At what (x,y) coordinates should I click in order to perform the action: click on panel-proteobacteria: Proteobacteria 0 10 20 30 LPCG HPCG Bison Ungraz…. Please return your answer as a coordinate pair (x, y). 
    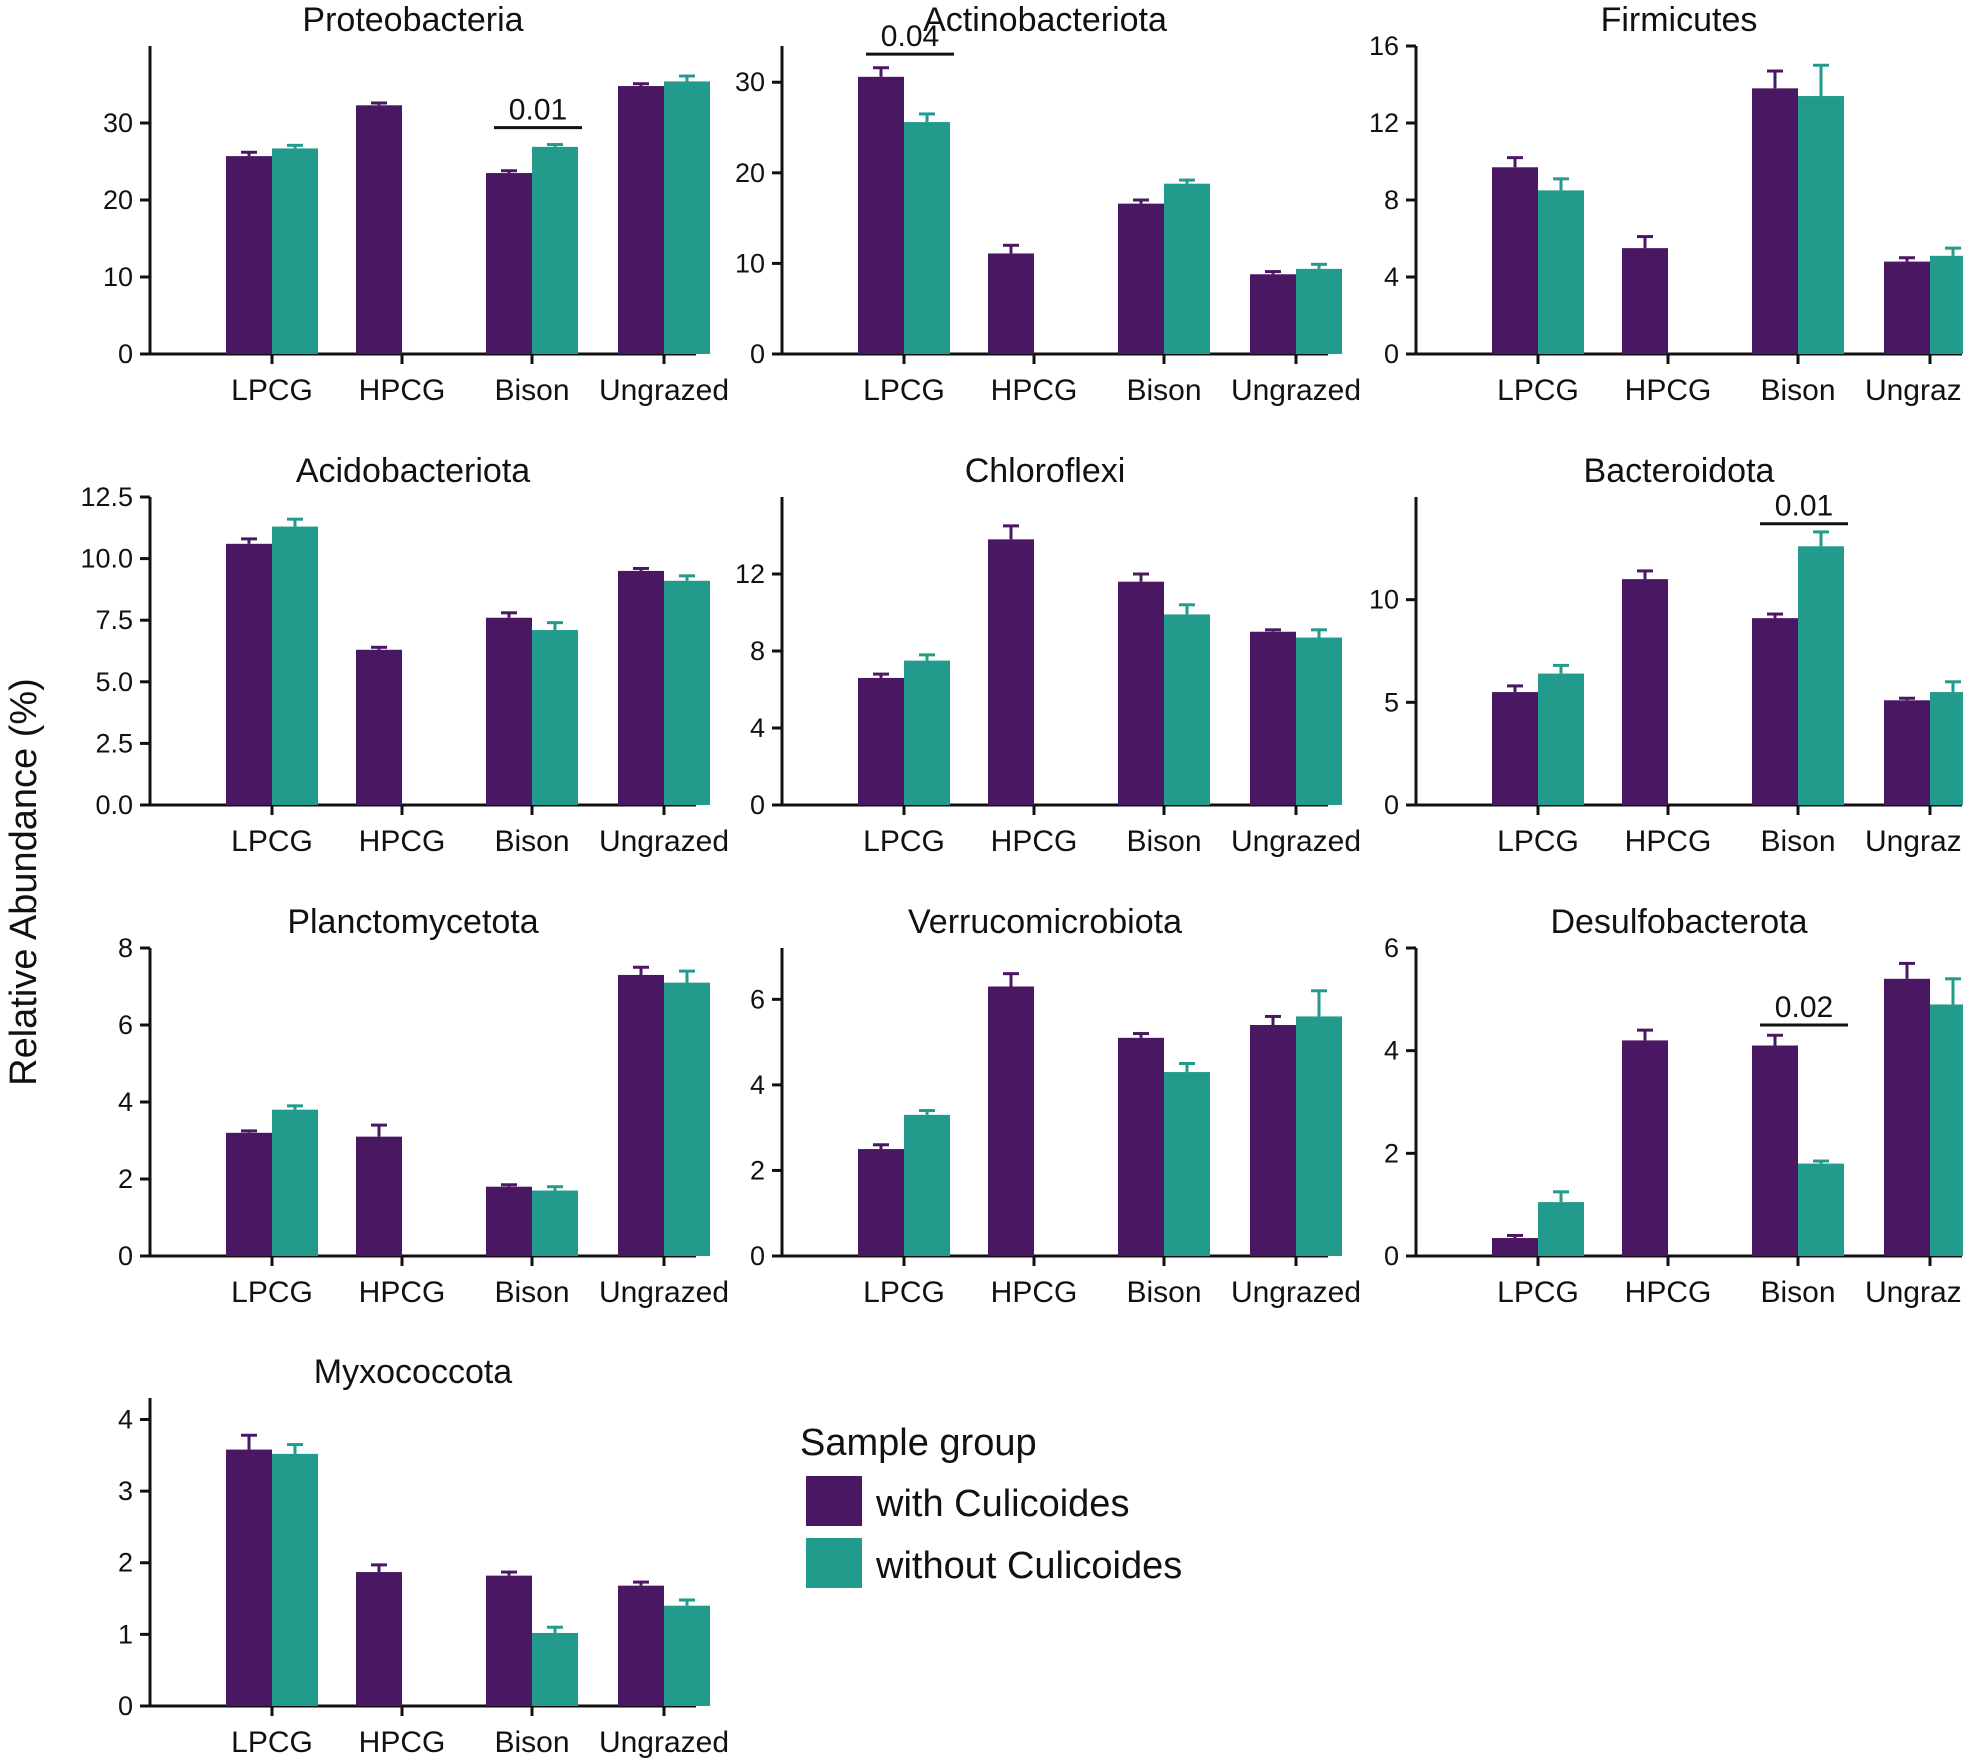
    Looking at the image, I should click on (416, 204).